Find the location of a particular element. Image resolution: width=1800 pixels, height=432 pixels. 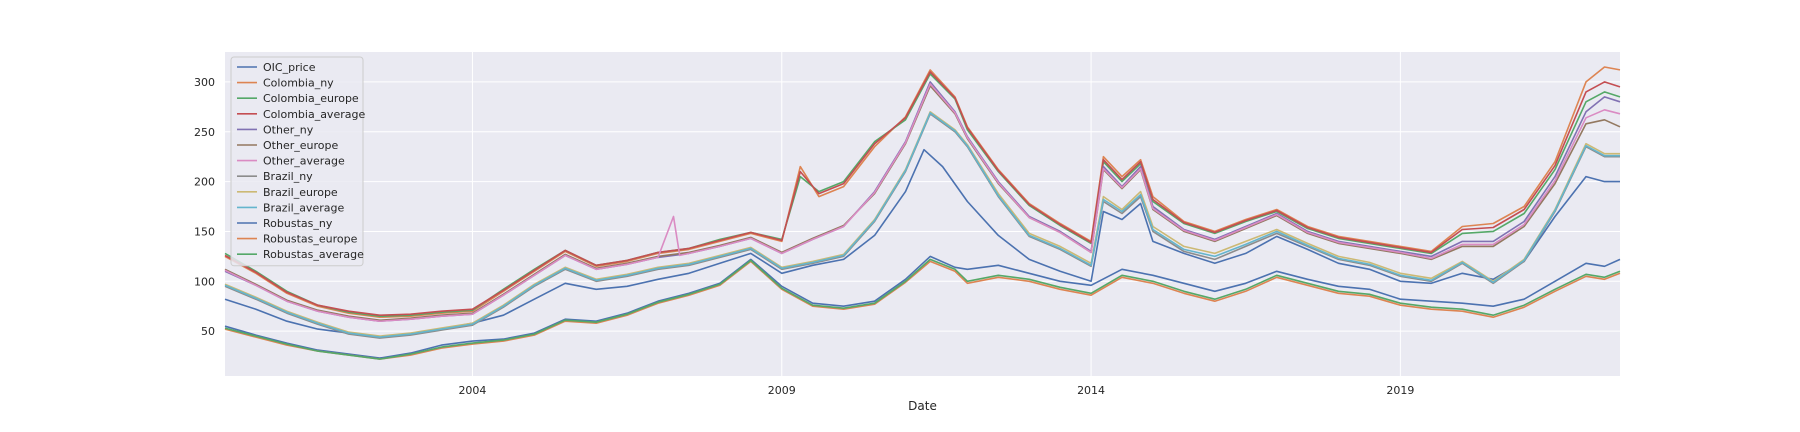

y-axis-ticks: 50 100 150 200 250 300 is located at coordinates (204, 207).